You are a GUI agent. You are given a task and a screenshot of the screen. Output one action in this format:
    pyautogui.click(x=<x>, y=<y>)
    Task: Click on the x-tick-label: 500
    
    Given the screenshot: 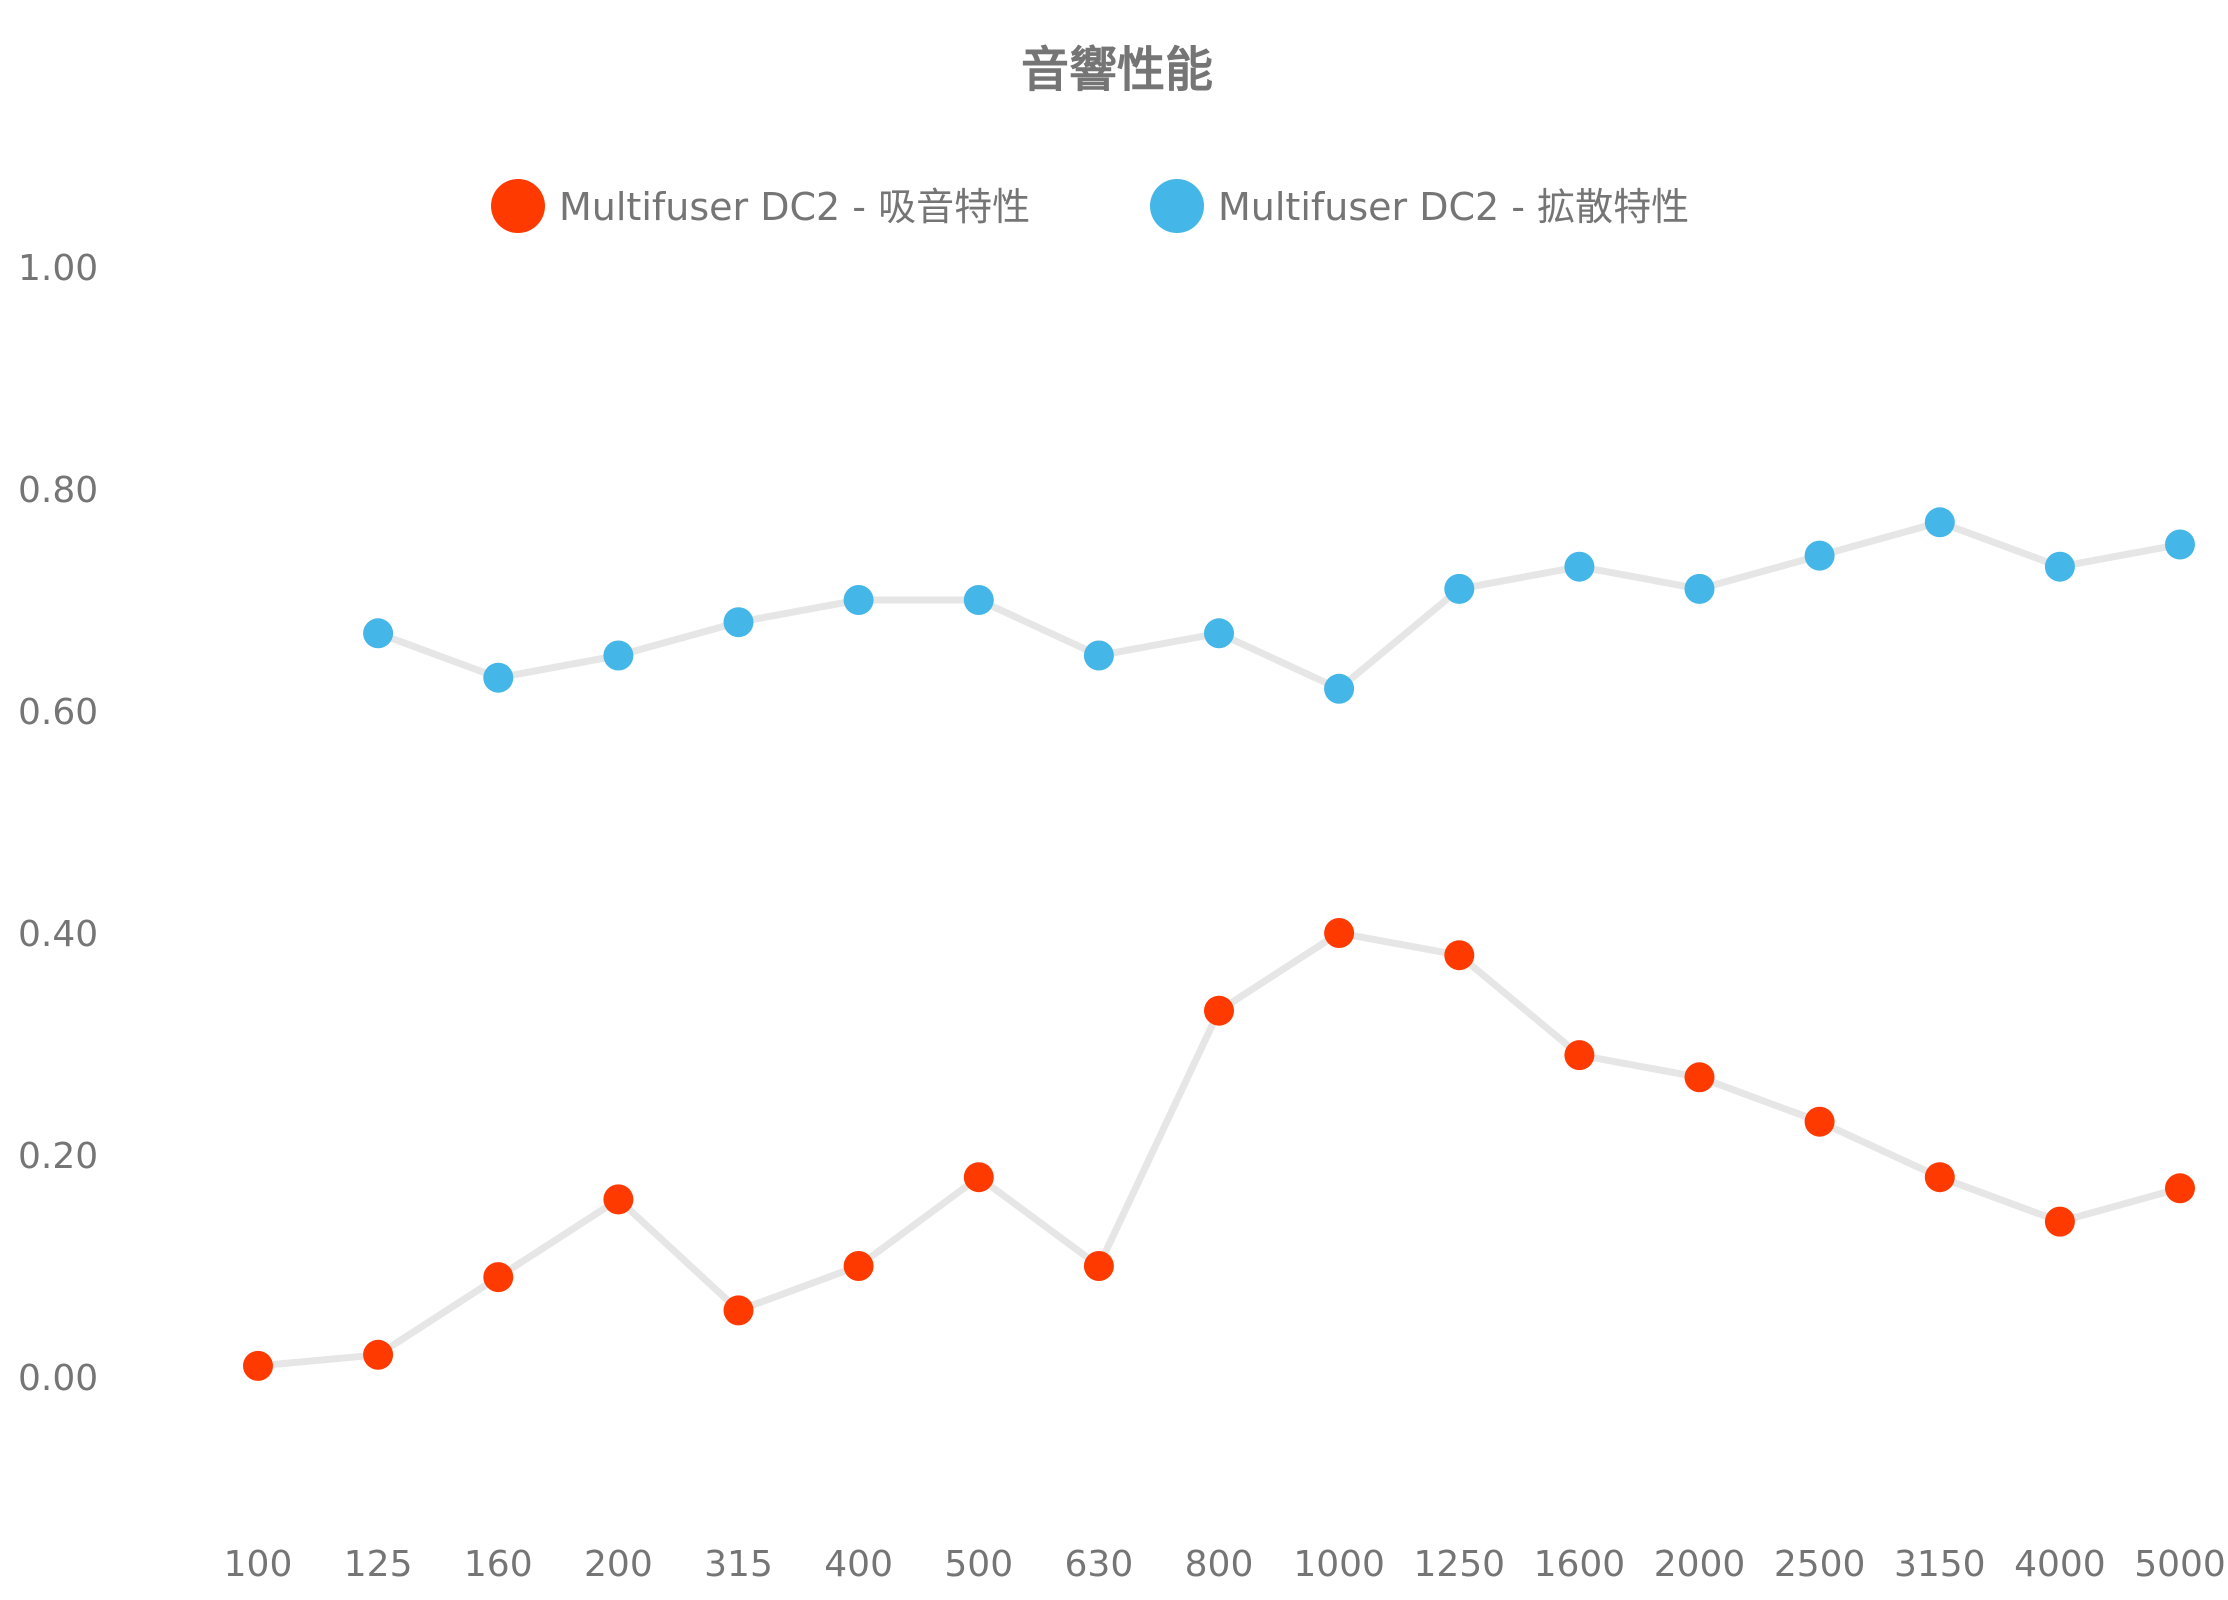 What is the action you would take?
    pyautogui.click(x=978, y=1564)
    